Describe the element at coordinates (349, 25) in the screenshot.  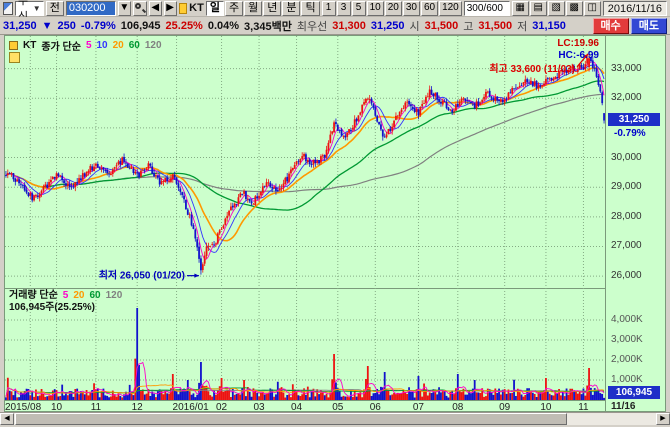
I see `best-ask: 31,300` at that location.